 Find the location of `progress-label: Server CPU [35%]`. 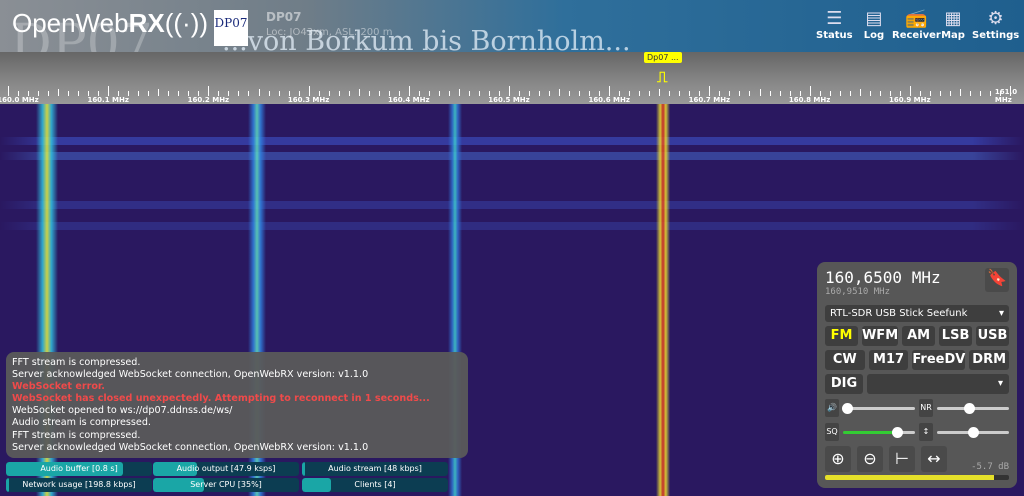

progress-label: Server CPU [35%] is located at coordinates (226, 484).